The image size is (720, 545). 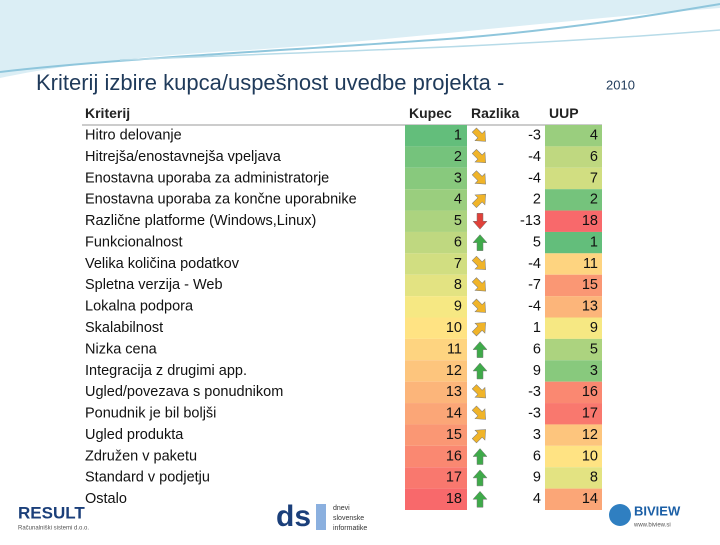 What do you see at coordinates (594, 200) in the screenshot?
I see `uup-value: 2` at bounding box center [594, 200].